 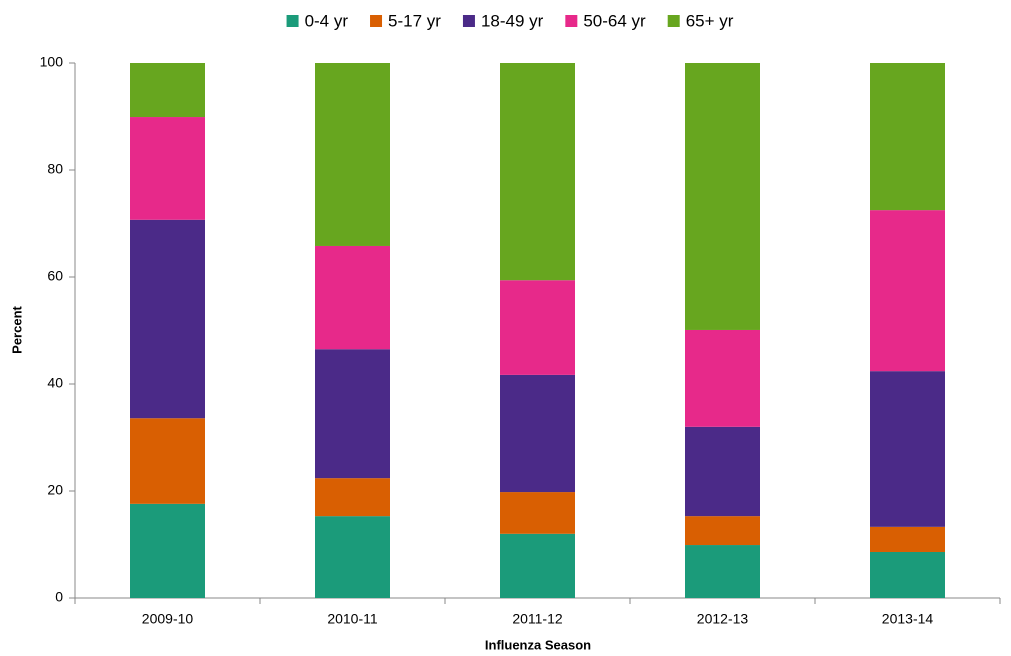 I want to click on legend-text: 65+ yr, so click(x=710, y=20).